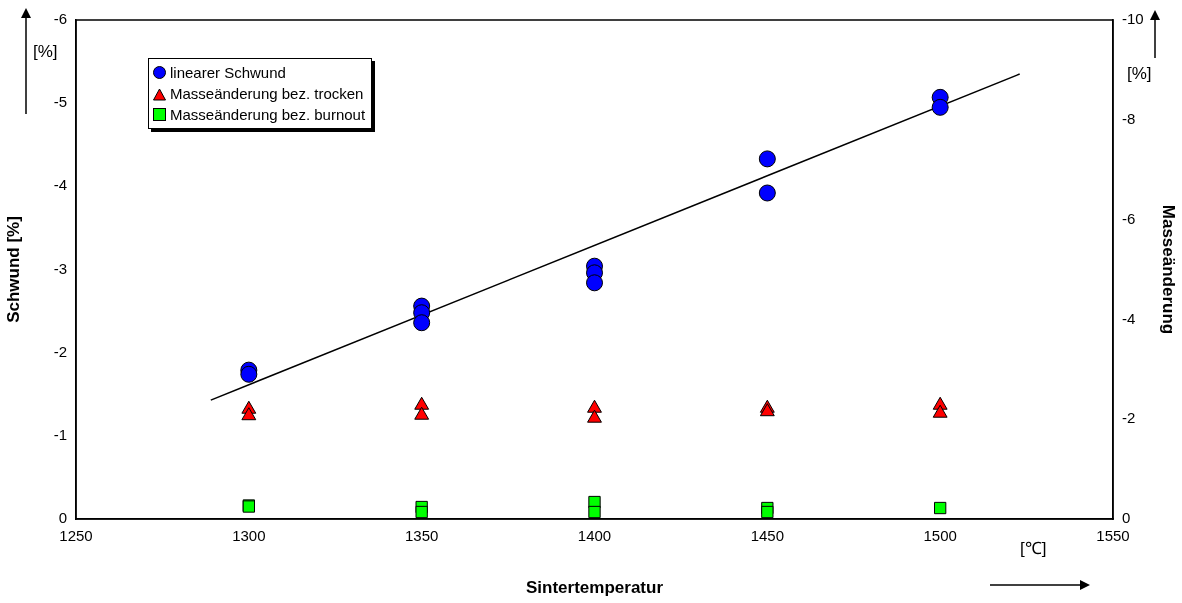  Describe the element at coordinates (1033, 548) in the screenshot. I see `text: [℃]` at that location.